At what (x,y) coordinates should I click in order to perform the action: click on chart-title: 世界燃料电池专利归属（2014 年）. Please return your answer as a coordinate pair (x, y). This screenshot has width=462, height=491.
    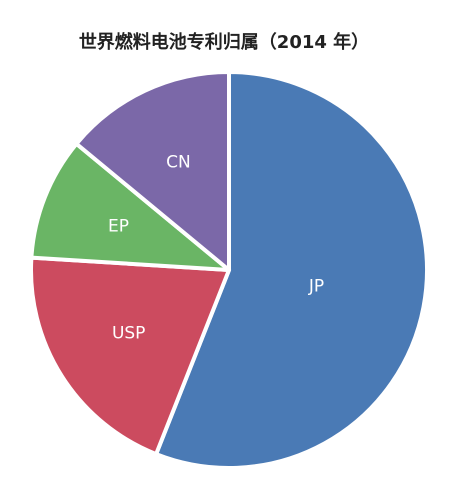
    Looking at the image, I should click on (224, 42).